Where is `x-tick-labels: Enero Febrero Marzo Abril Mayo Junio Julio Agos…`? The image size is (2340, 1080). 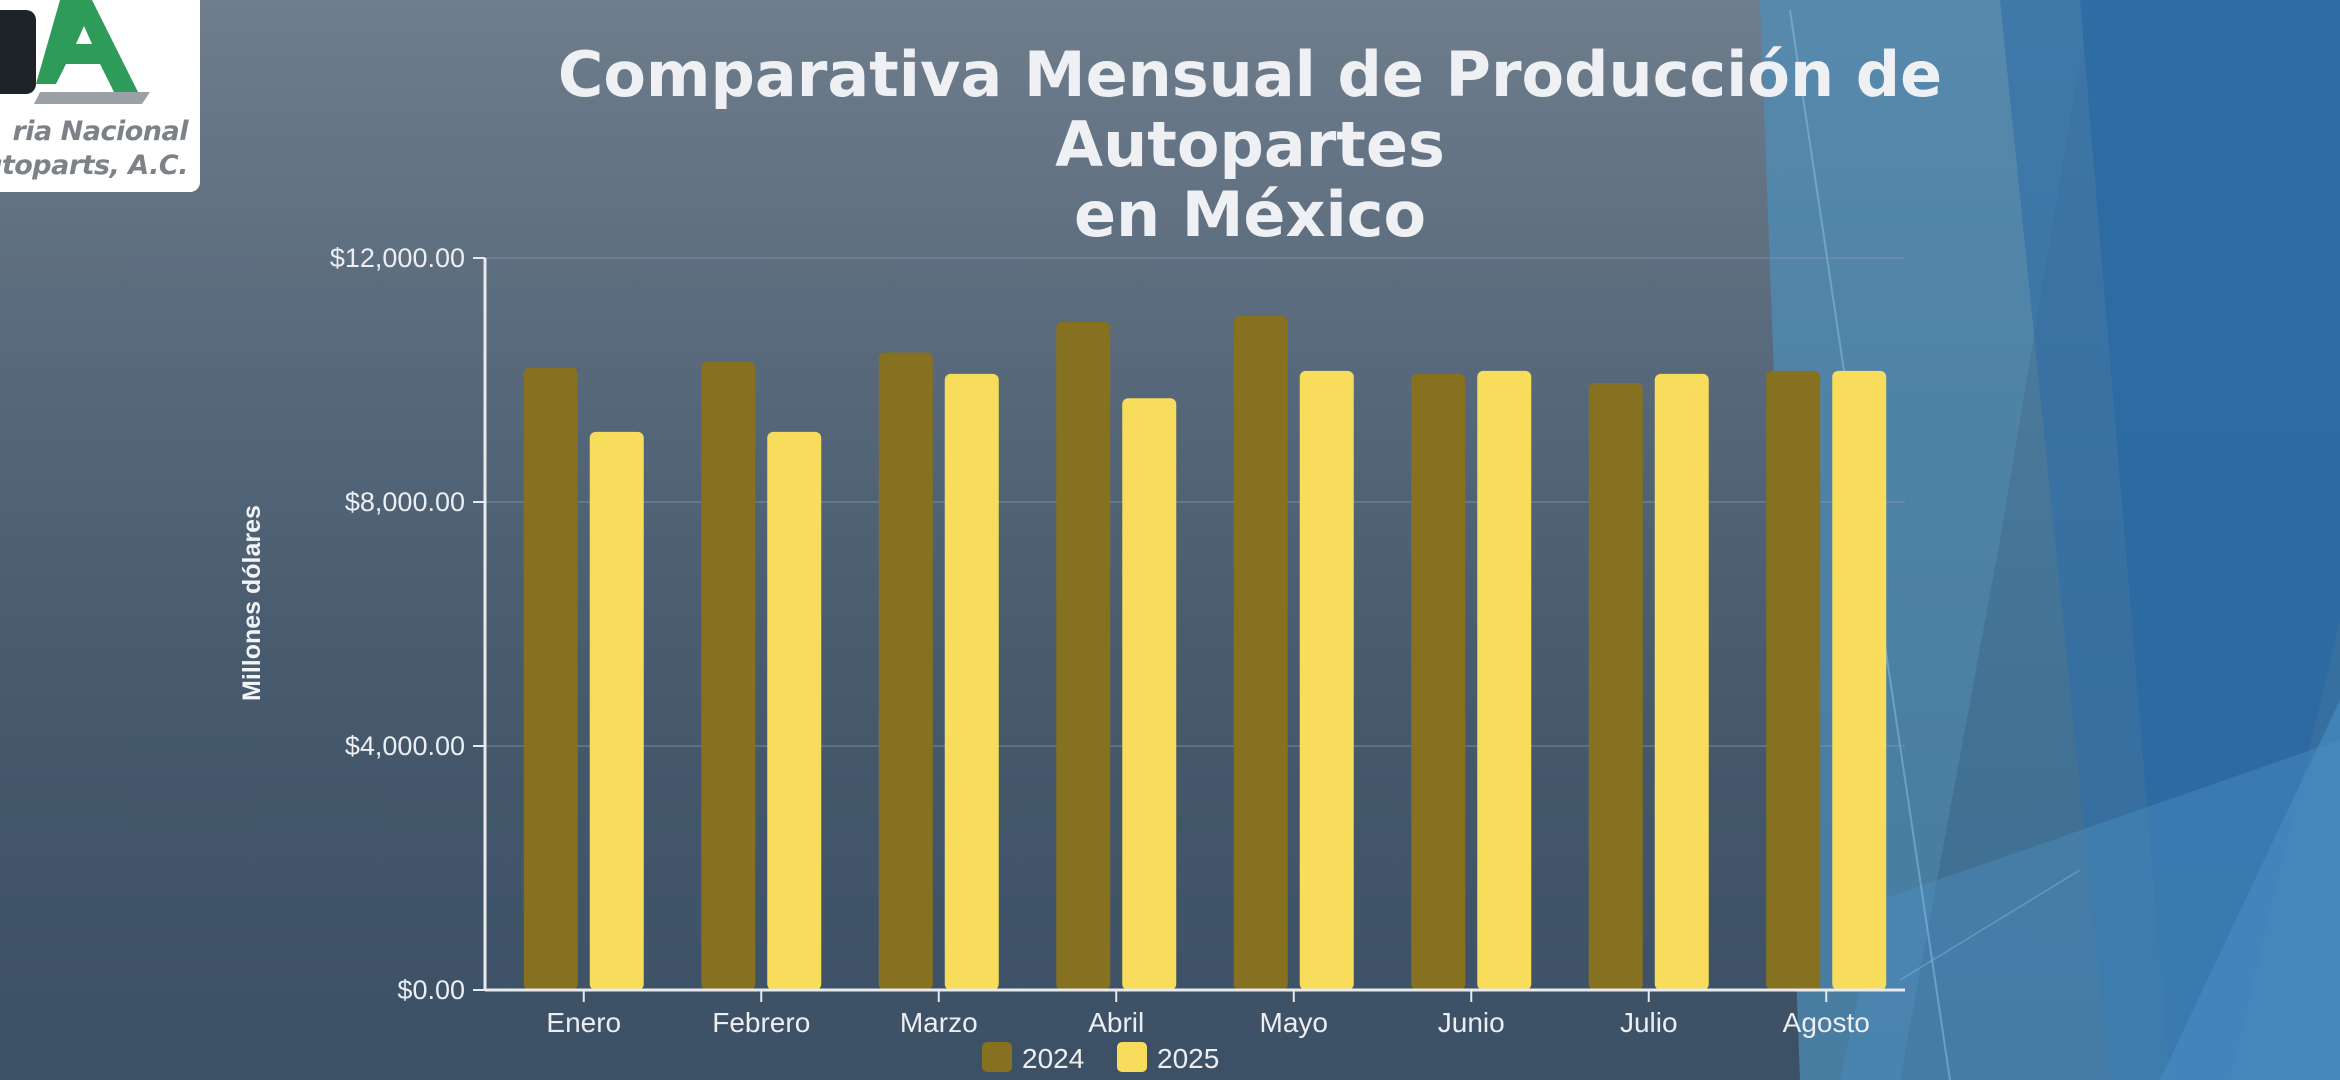
x-tick-labels: Enero Febrero Marzo Abril Mayo Junio Julio Agos… is located at coordinates (1207, 1022).